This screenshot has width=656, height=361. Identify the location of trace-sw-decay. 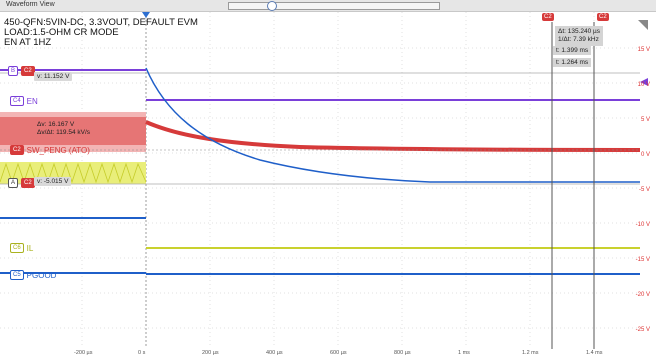
(393, 136).